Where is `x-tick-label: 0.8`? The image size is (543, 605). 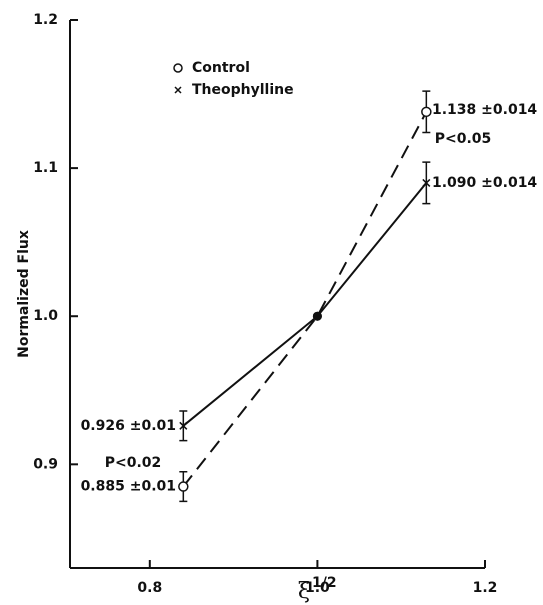 x-tick-label: 0.8 is located at coordinates (149, 588).